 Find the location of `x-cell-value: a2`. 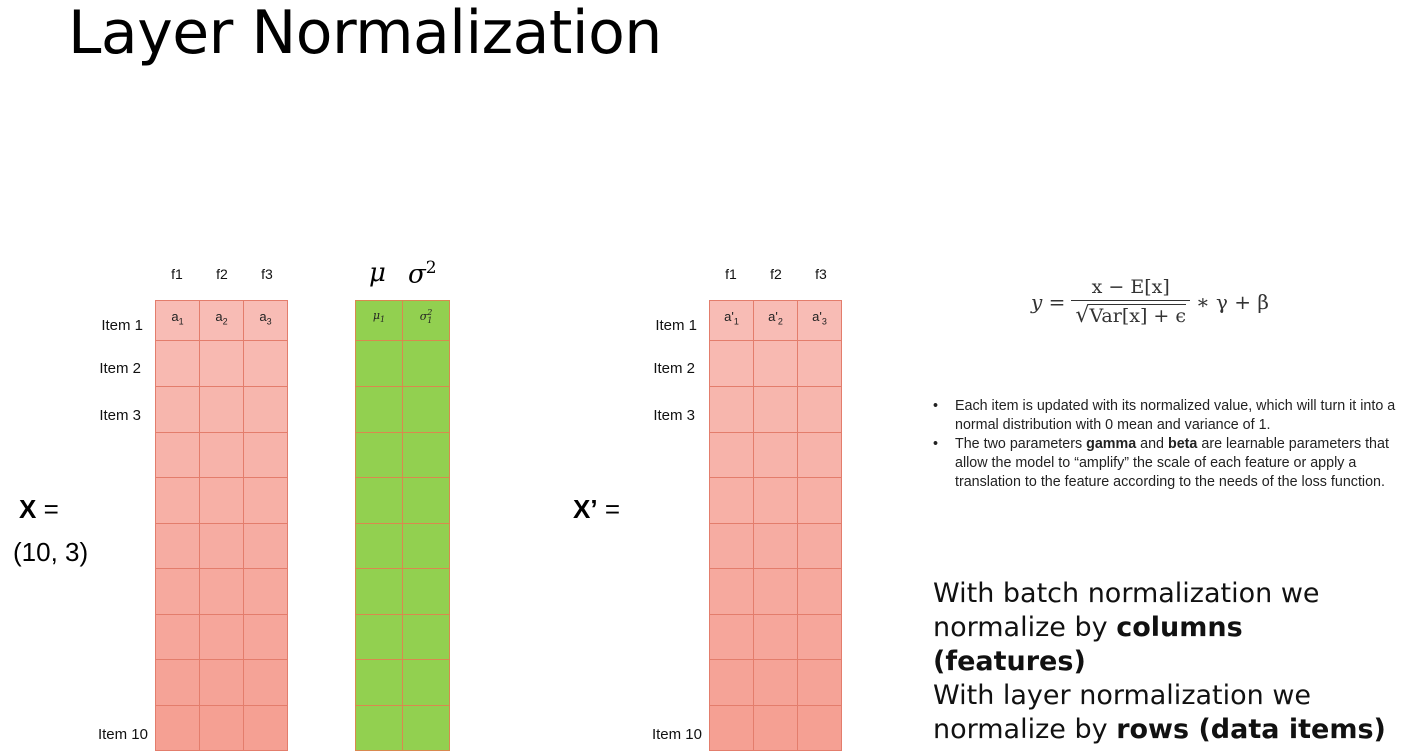

x-cell-value: a2 is located at coordinates (221, 314).